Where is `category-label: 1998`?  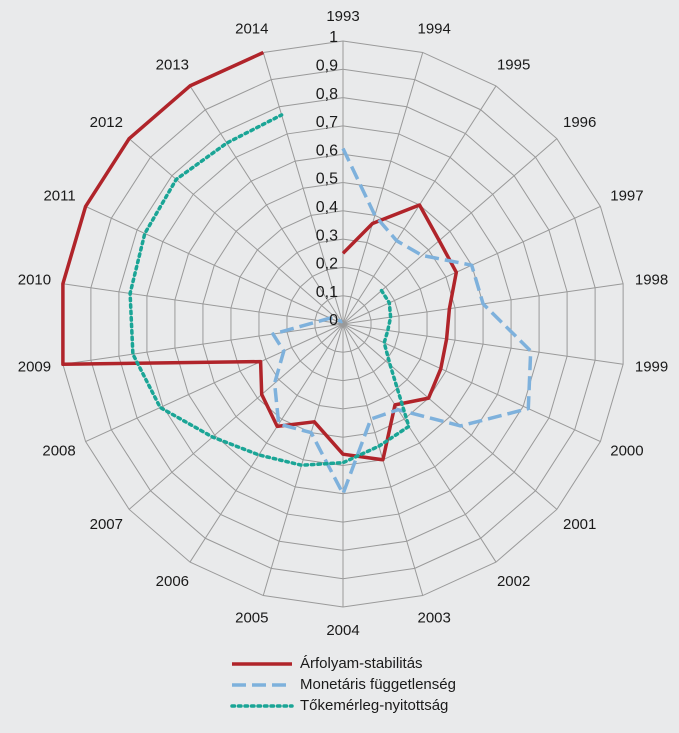
category-label: 1998 is located at coordinates (651, 279).